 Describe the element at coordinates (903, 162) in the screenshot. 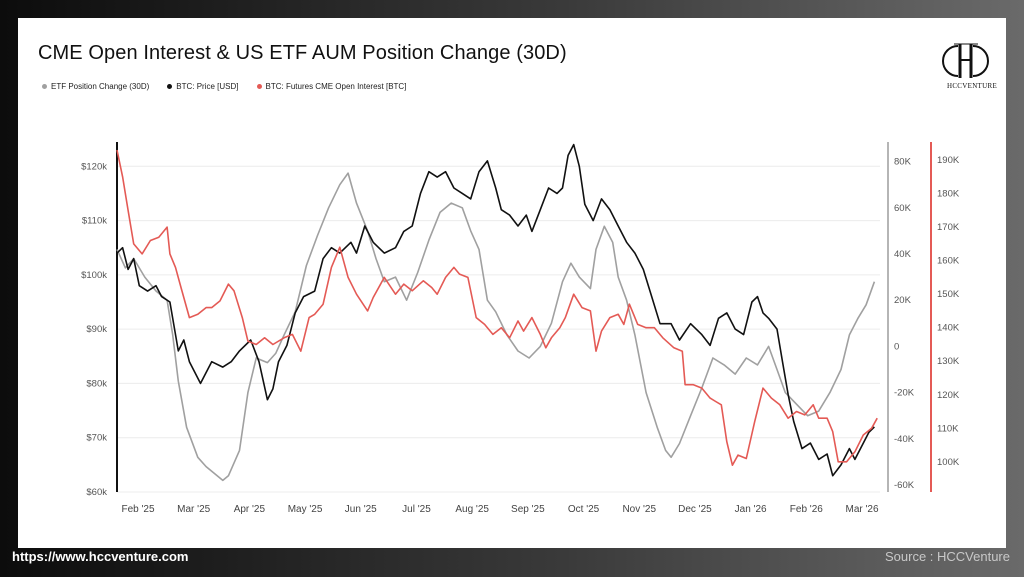

I see `etf-axis-tick: 80K` at that location.